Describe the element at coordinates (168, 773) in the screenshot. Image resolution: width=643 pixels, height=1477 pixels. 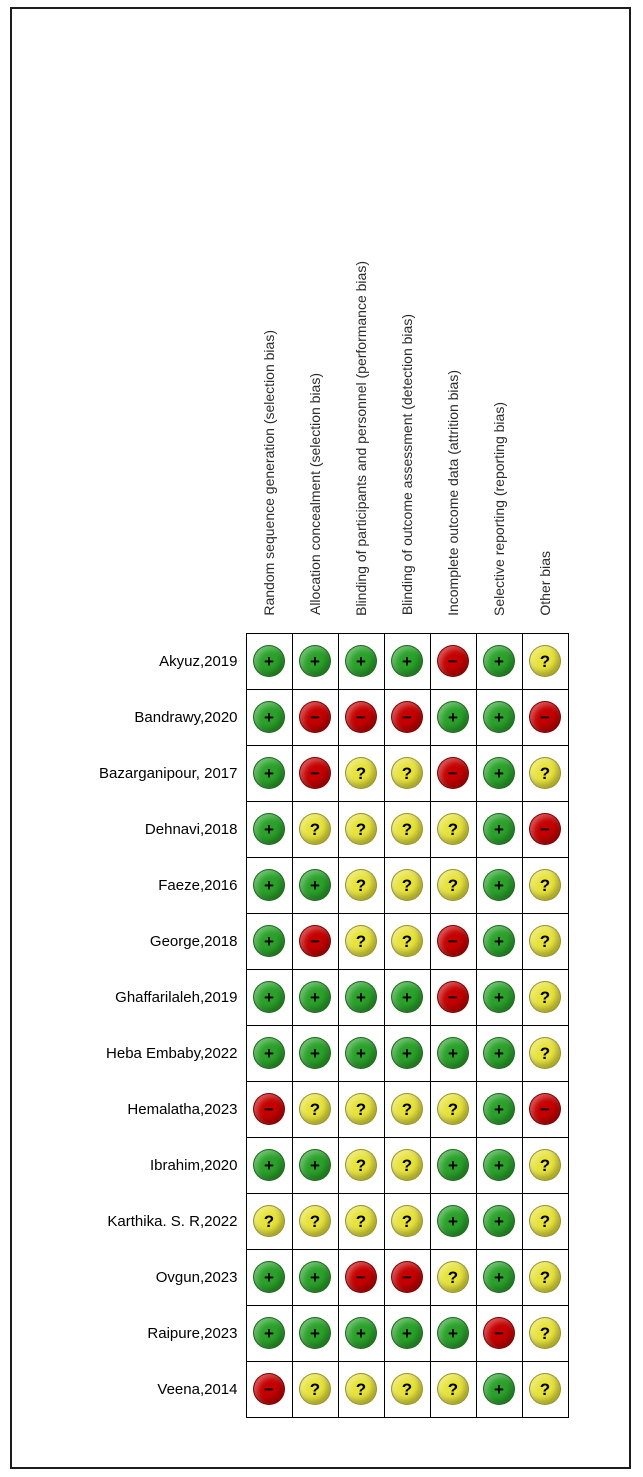
I see `study-label: Bazarganipour, 2017` at that location.